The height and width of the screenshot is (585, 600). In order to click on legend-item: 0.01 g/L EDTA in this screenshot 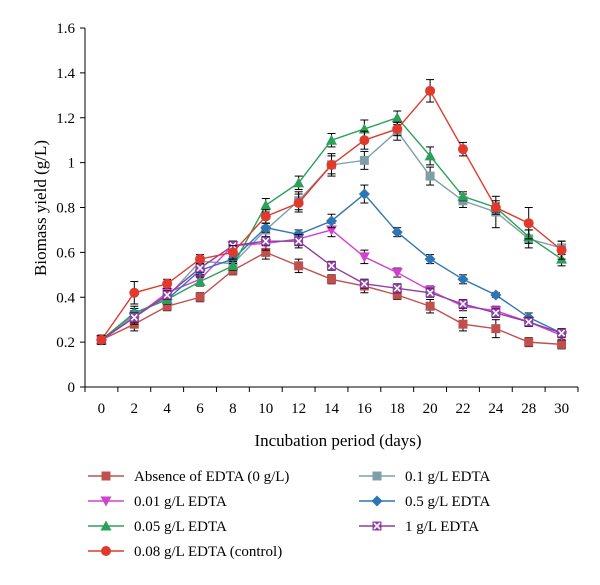, I will do `click(157, 502)`.